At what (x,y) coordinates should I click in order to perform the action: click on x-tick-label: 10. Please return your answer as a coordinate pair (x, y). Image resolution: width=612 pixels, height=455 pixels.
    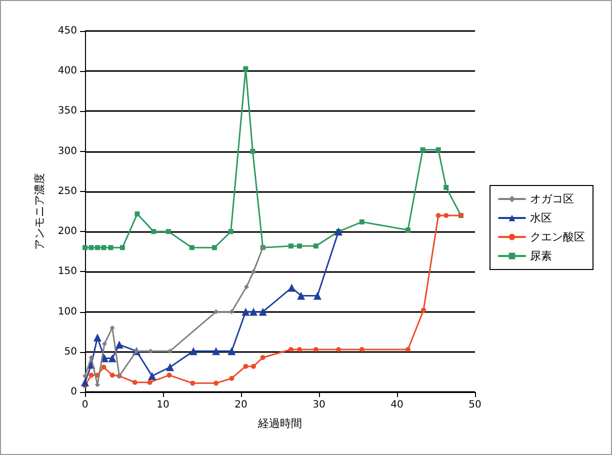
    Looking at the image, I should click on (163, 405).